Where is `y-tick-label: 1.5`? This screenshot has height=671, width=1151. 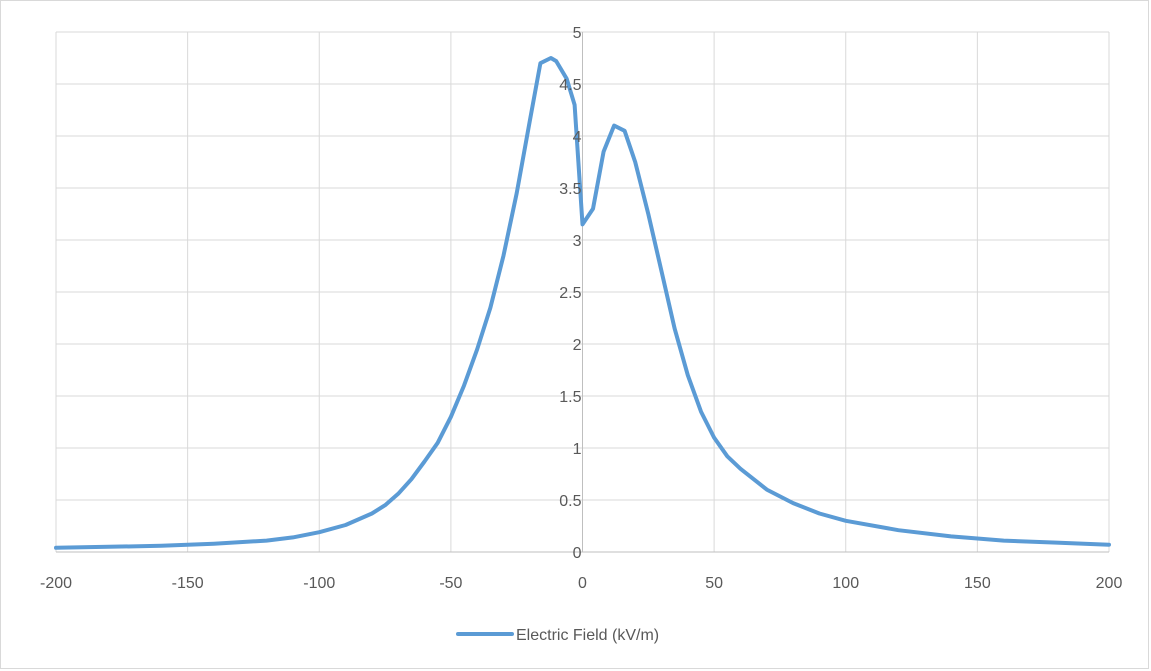
y-tick-label: 1.5 is located at coordinates (570, 397).